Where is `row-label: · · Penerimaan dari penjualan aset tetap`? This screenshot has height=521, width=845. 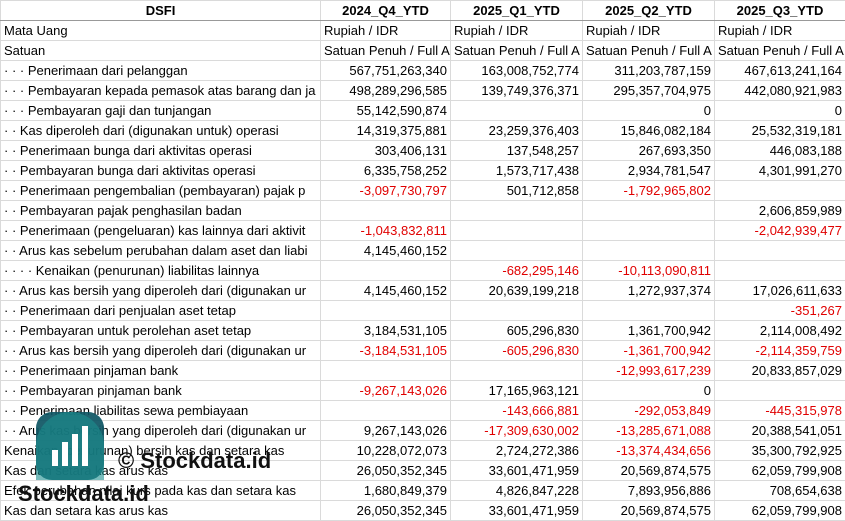
row-label: · · Penerimaan dari penjualan aset tetap is located at coordinates (160, 310).